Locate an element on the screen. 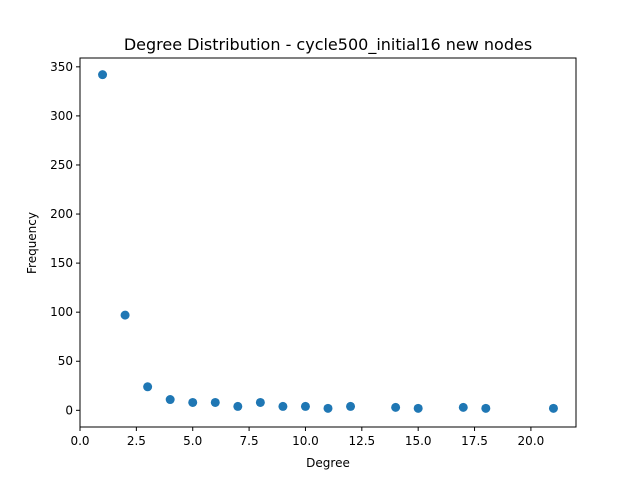 The image size is (640, 480). x-tick-label: 0.0 is located at coordinates (79, 441).